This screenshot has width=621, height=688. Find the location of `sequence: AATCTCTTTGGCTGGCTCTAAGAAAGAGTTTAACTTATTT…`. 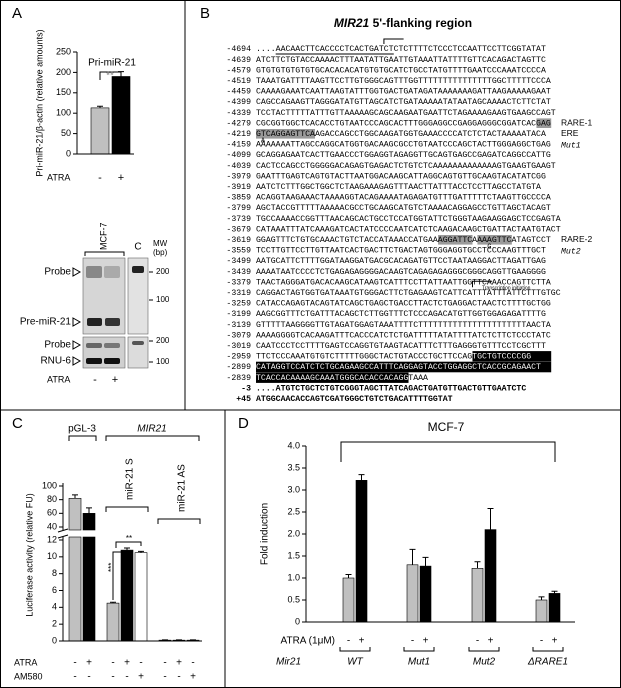

sequence: AATCTCTTTGGCTGGCTCTAAGAAAGAGTTTAACTTATTT… is located at coordinates (398, 187).